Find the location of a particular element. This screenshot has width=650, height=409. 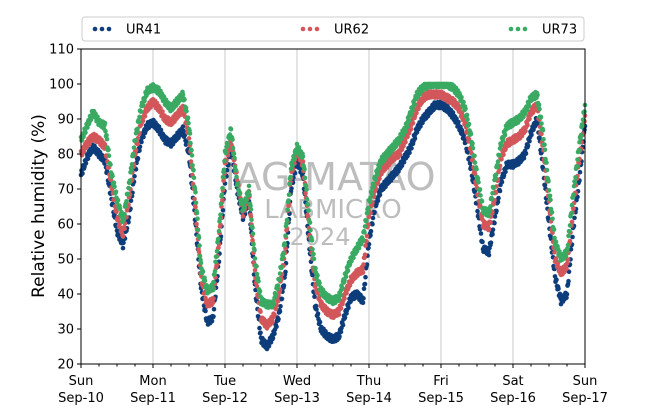

y-tick-label: 110 is located at coordinates (61, 50).